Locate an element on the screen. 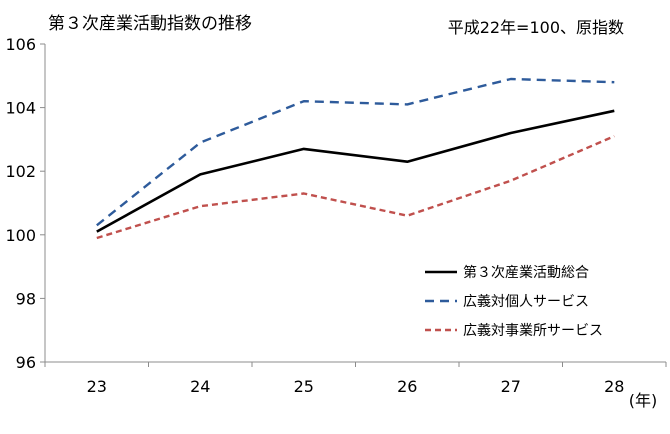 The width and height of the screenshot is (670, 434). legend-label: 広義対個人サービス is located at coordinates (526, 301).